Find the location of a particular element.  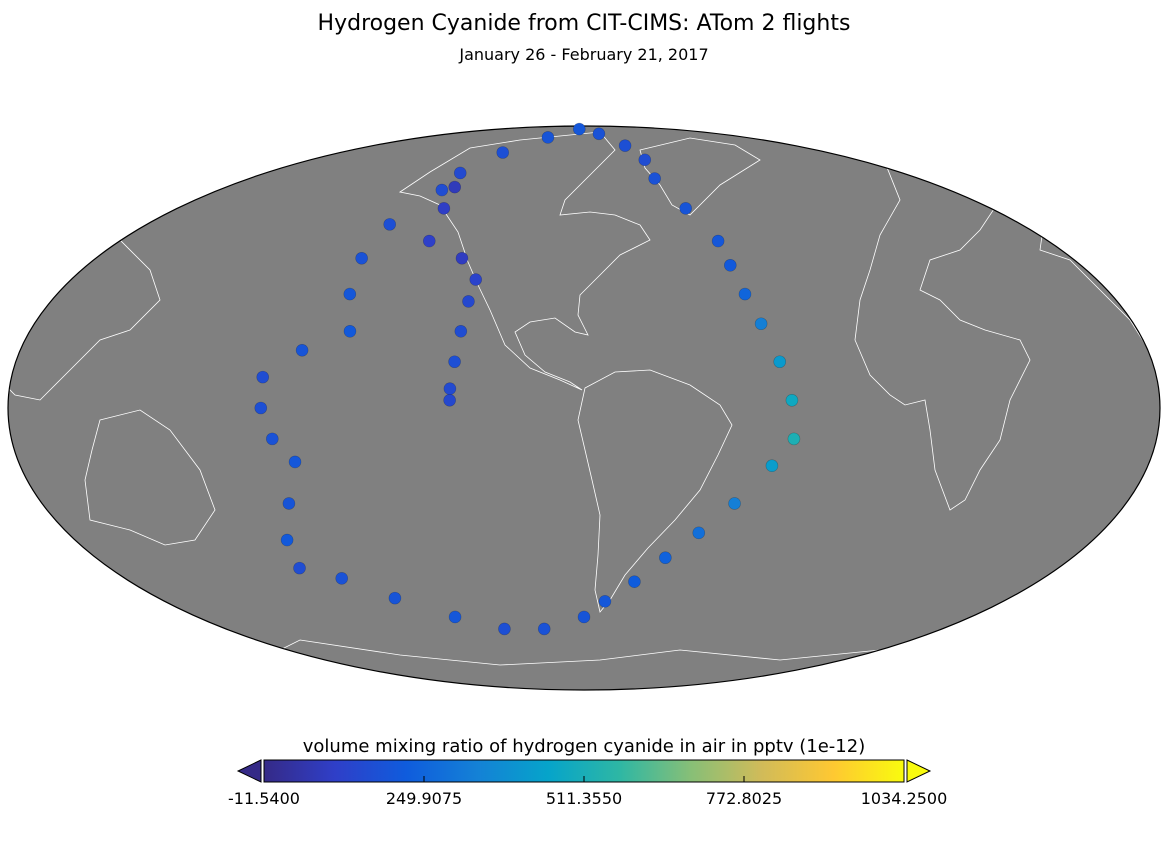

coast-antarctica is located at coordinates (600, 664).